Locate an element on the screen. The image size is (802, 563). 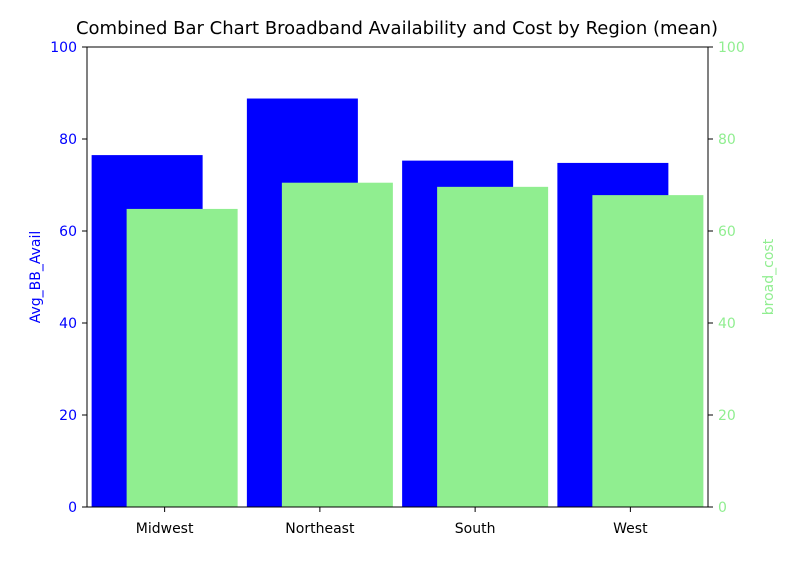
x-tick-label-south: South is located at coordinates (475, 529).